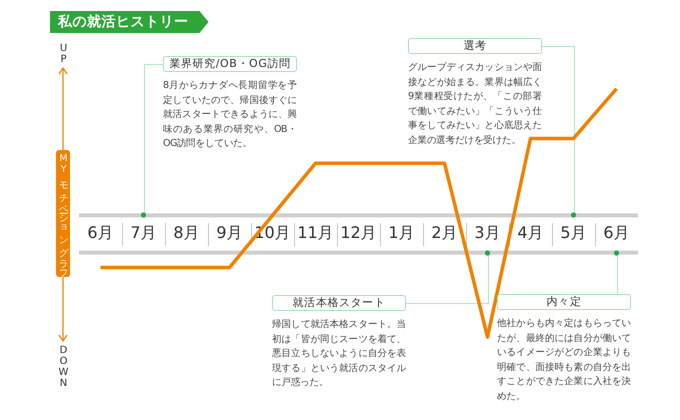 This screenshot has height=420, width=680. Describe the element at coordinates (230, 64) in the screenshot. I see `text: 業界研究/OB・OG訪問` at that location.